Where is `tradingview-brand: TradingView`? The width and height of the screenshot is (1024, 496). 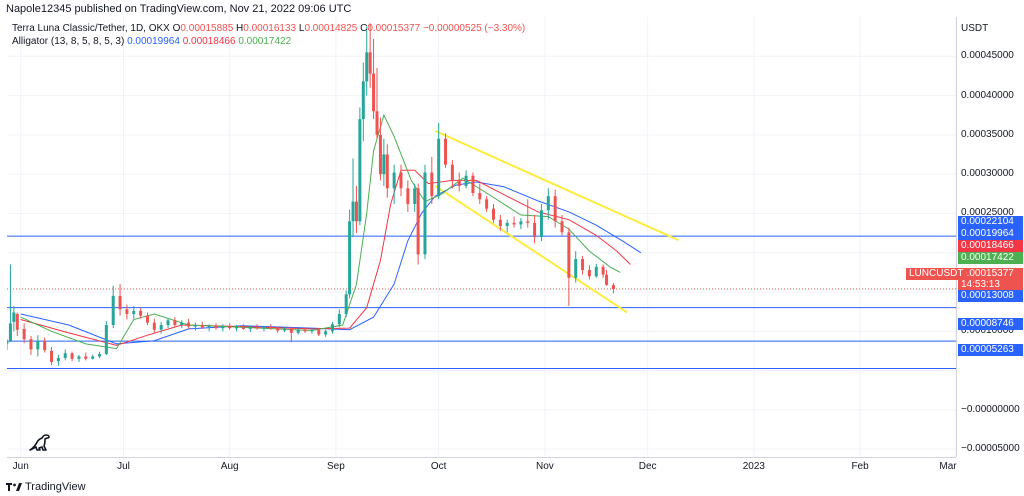 tradingview-brand: TradingView is located at coordinates (55, 487).